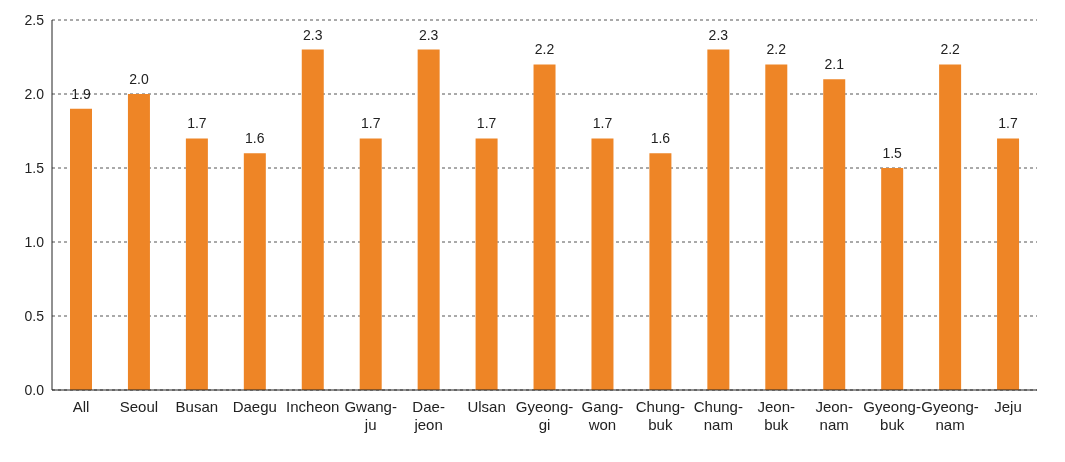  What do you see at coordinates (370, 415) in the screenshot?
I see `x-tick-label: Gwang-ju` at bounding box center [370, 415].